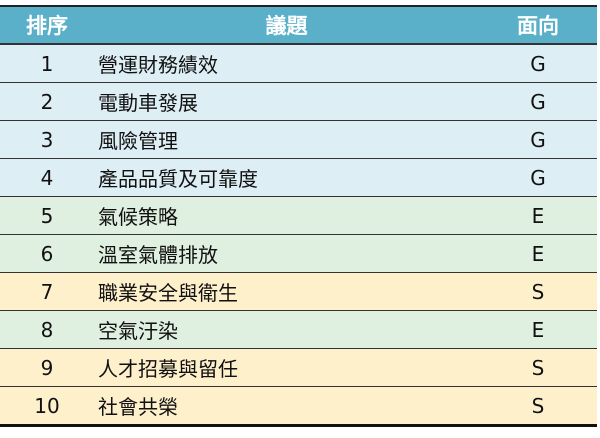 This screenshot has width=600, height=438. I want to click on table-row: 8 空氣汙染 E, so click(298, 329).